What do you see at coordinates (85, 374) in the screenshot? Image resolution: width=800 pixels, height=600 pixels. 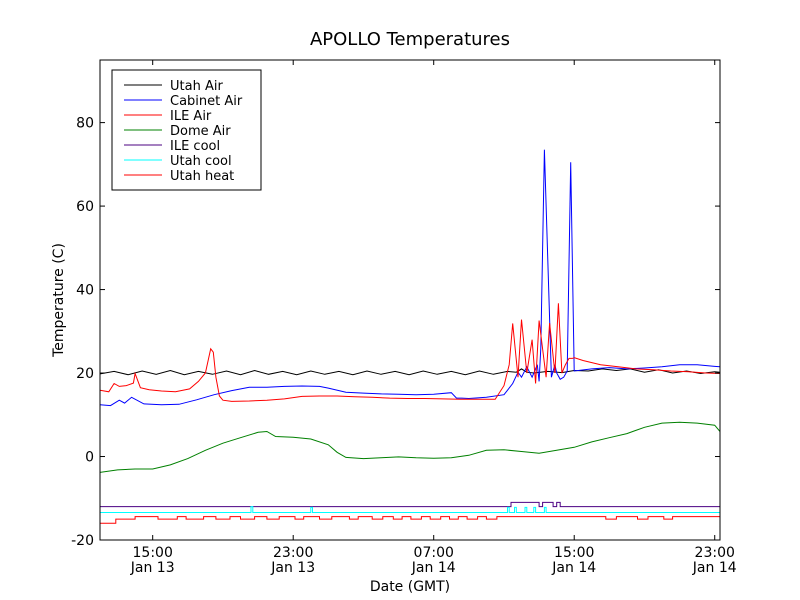 I see `y-tick-label: 20` at bounding box center [85, 374].